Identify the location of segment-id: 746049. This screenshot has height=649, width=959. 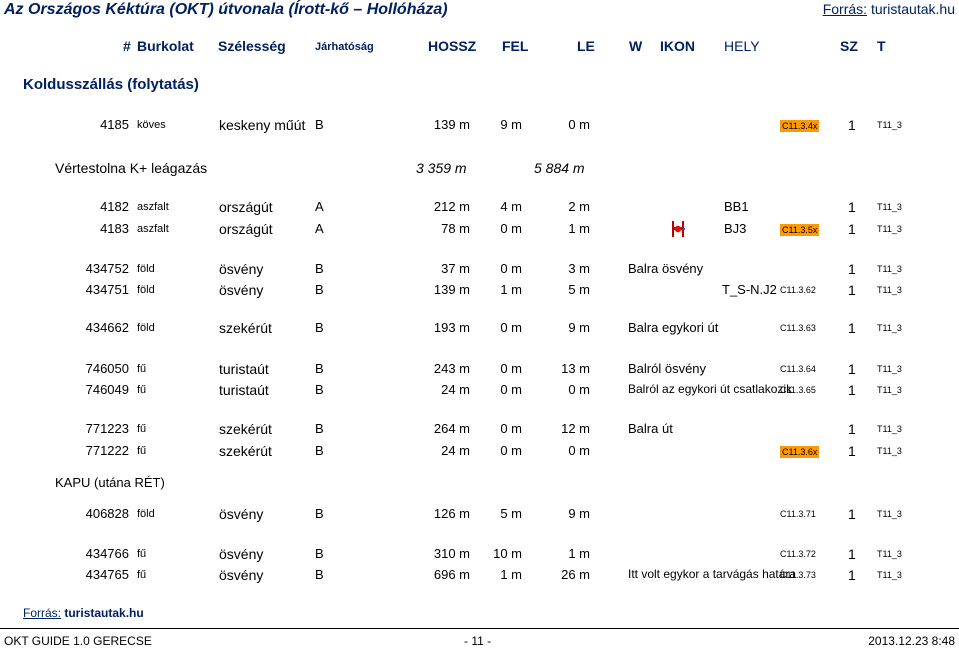
(107, 389).